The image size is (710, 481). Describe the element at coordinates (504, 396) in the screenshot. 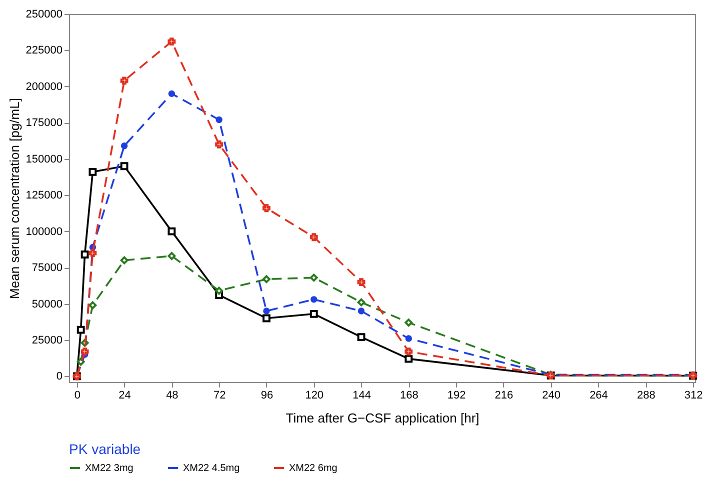

I see `x-tick-label: 216` at that location.